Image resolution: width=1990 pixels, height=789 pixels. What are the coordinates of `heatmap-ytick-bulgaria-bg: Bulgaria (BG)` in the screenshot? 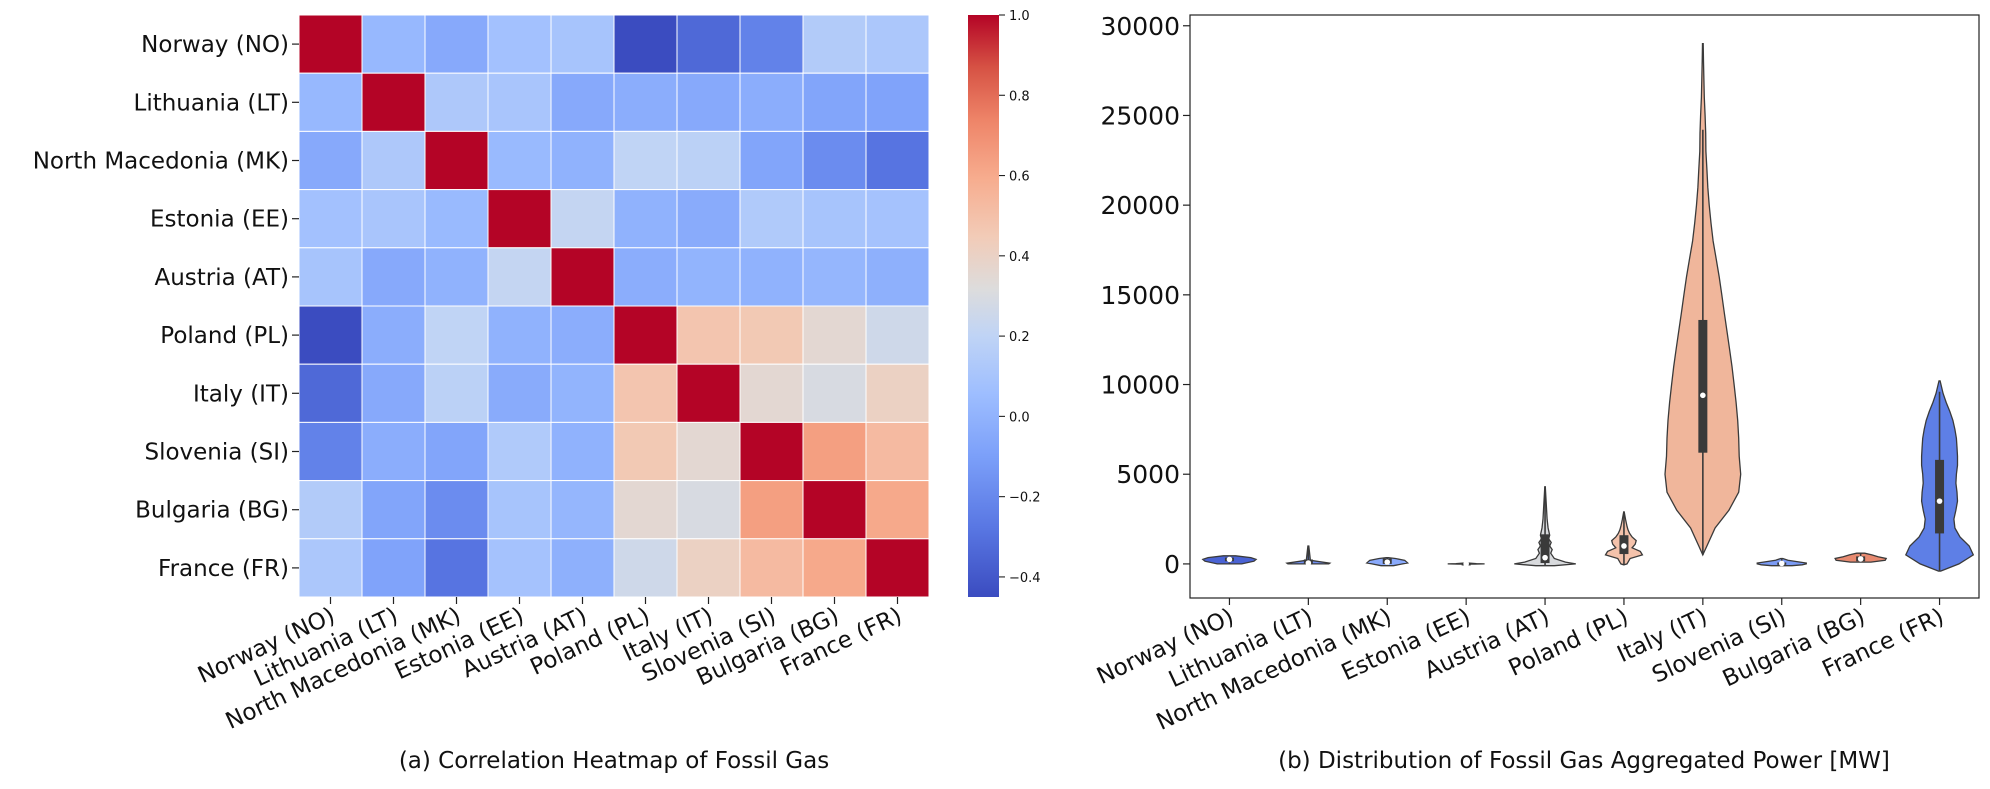 It's located at (212, 511).